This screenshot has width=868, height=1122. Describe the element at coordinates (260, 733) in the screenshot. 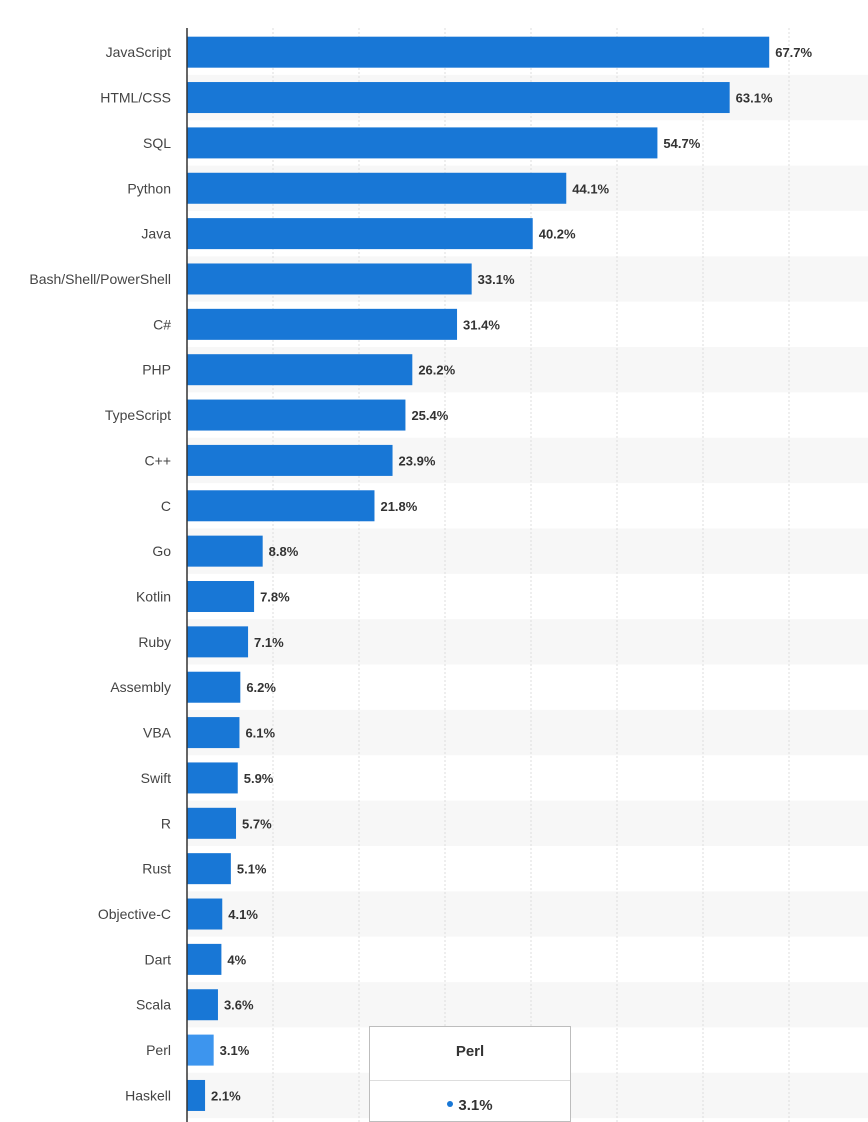

I see `value-label: 6.1%` at that location.